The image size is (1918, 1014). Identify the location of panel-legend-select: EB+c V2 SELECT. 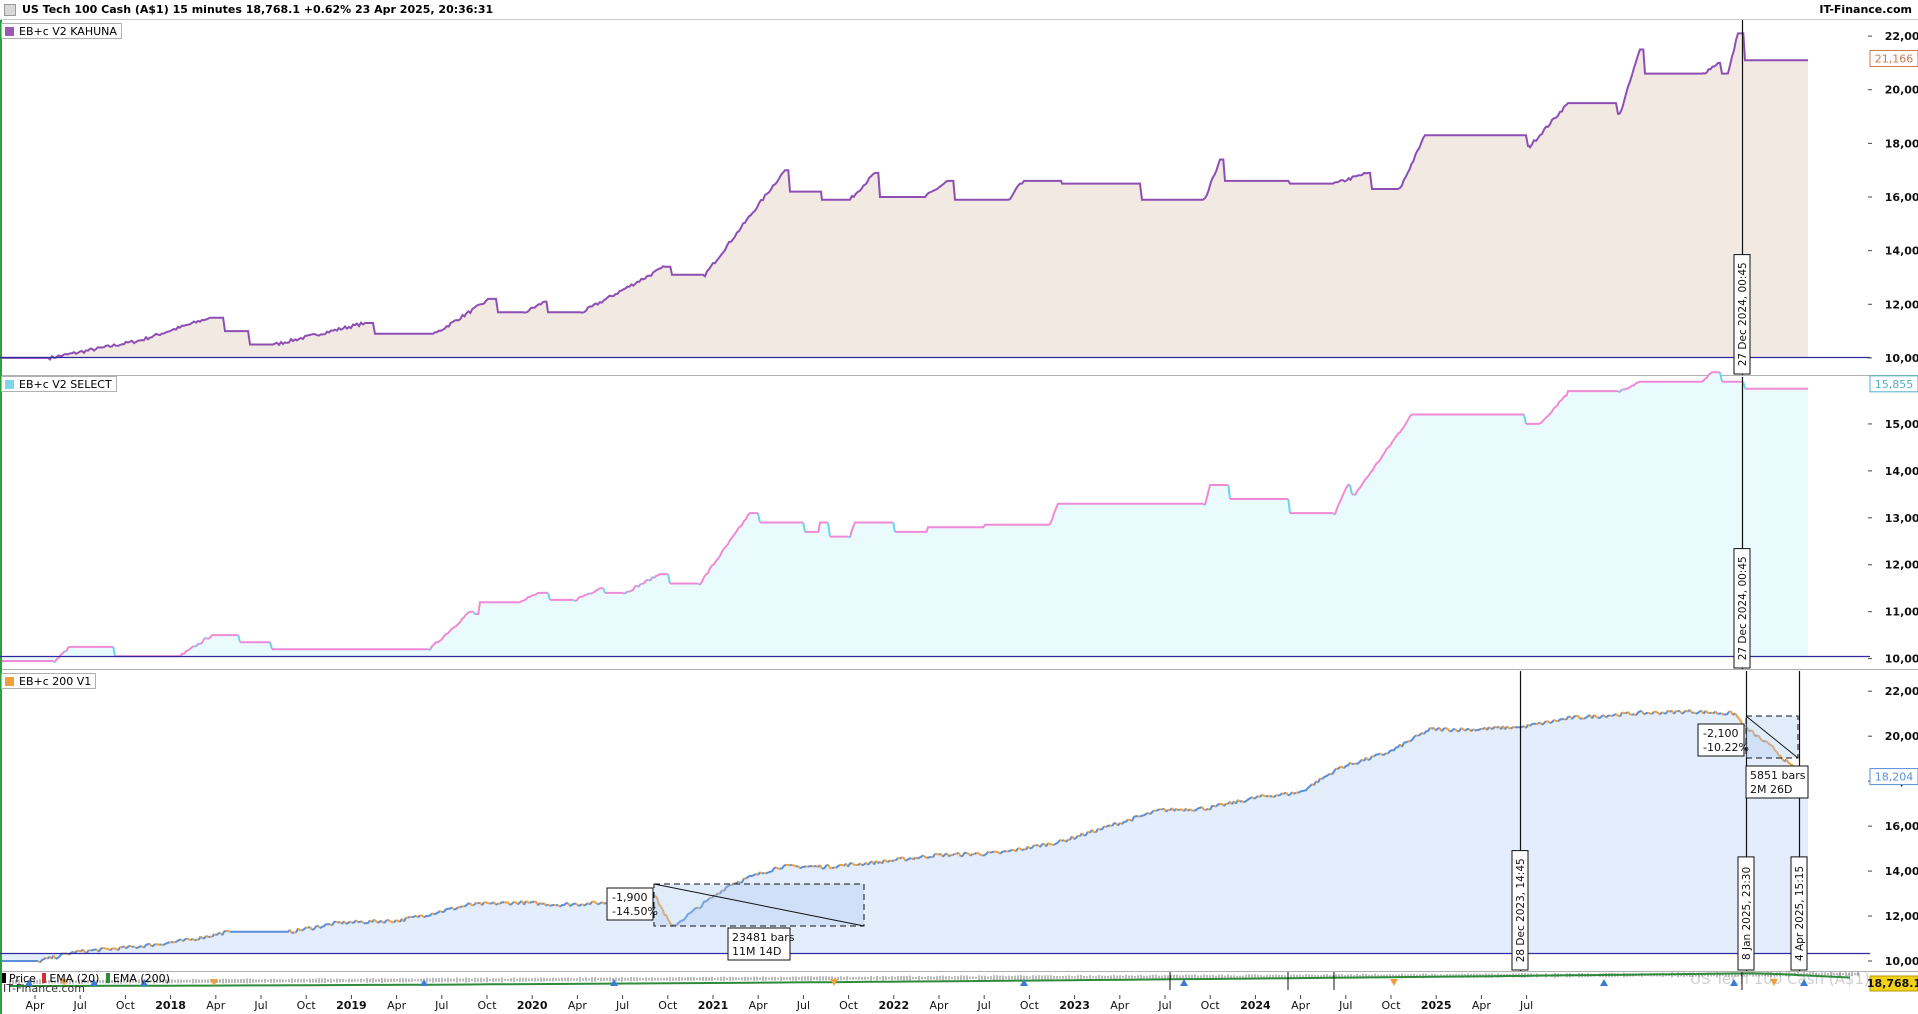
(59, 384).